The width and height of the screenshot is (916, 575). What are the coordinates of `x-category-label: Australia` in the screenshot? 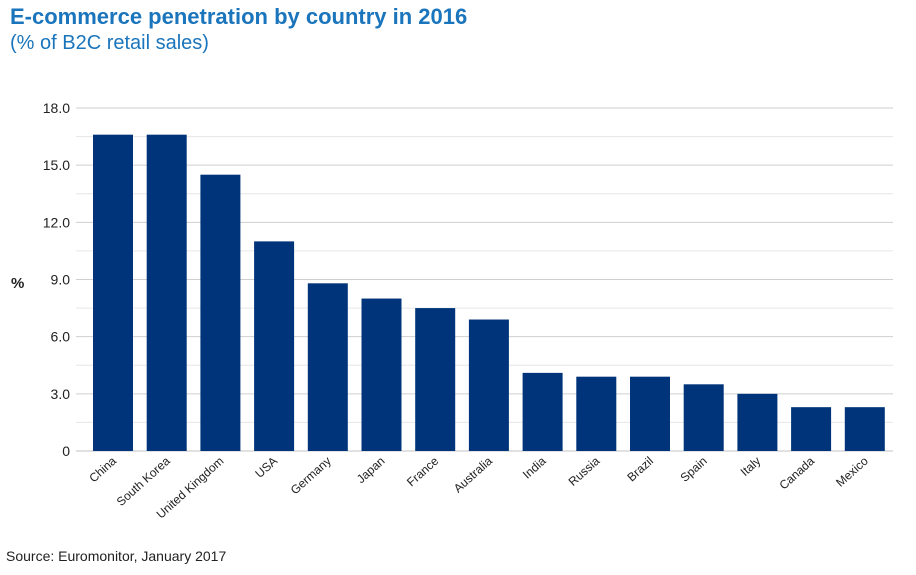 It's located at (473, 475).